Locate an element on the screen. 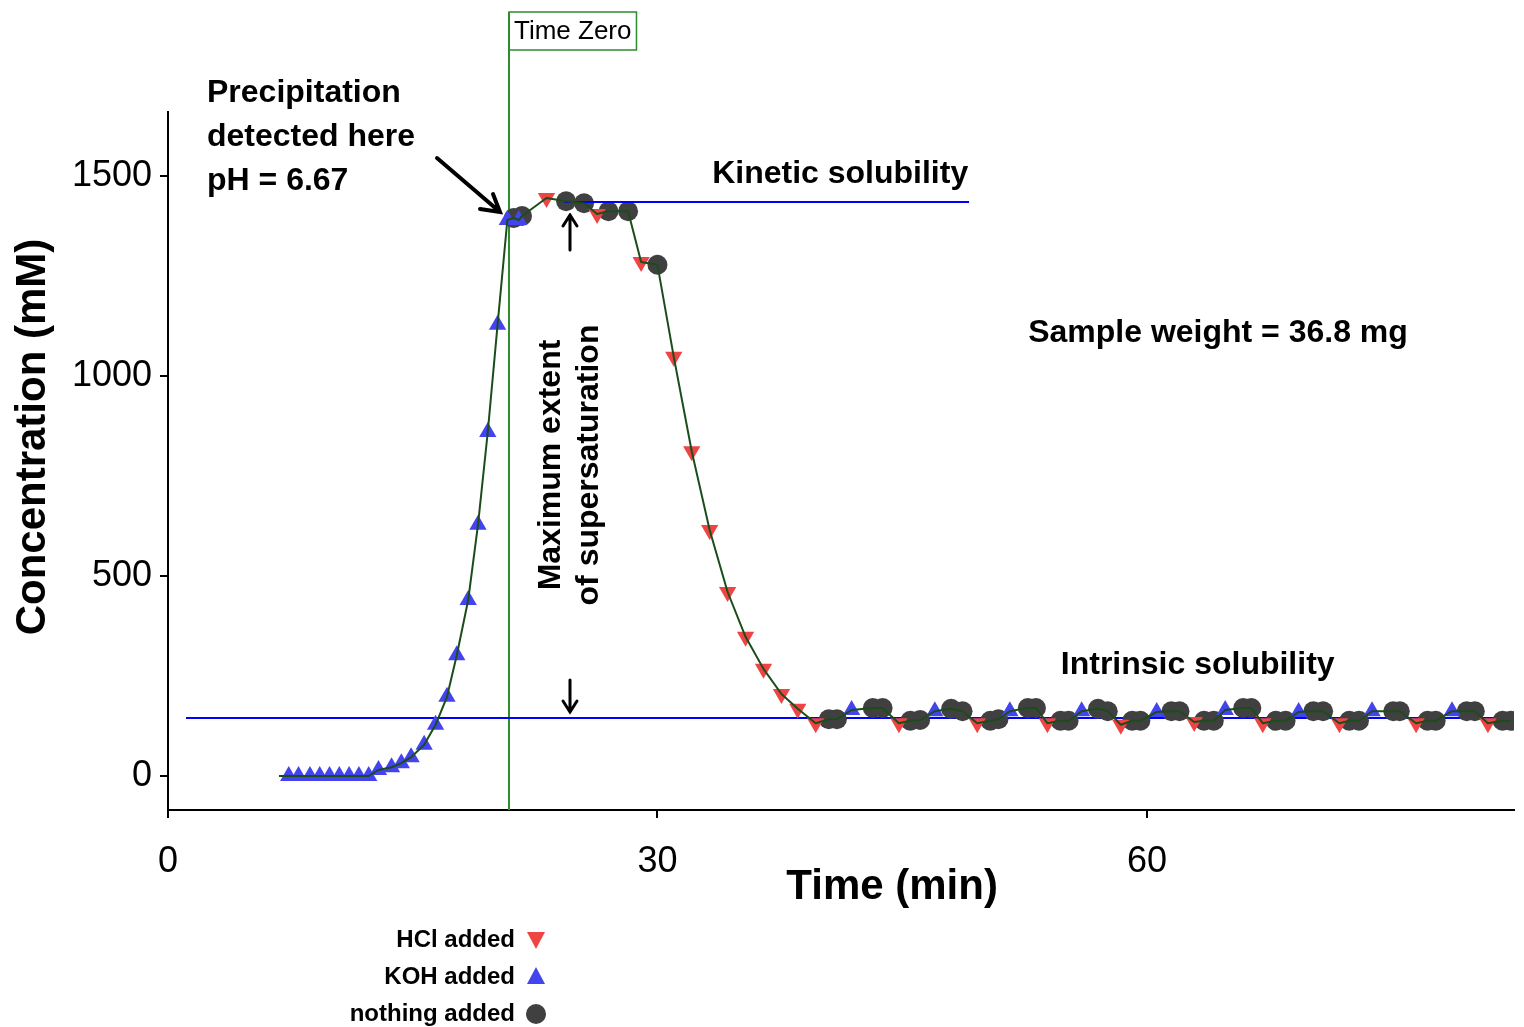  ref-line-label: Time Zero is located at coordinates (572, 30).